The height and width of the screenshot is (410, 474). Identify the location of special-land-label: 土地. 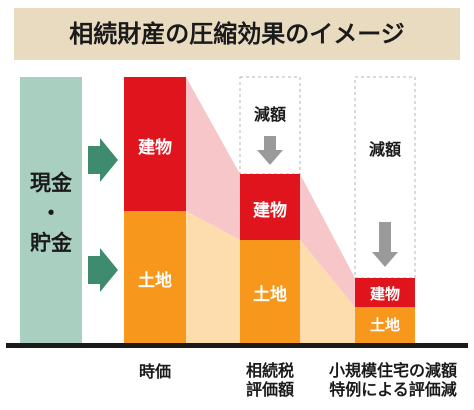
(384, 325).